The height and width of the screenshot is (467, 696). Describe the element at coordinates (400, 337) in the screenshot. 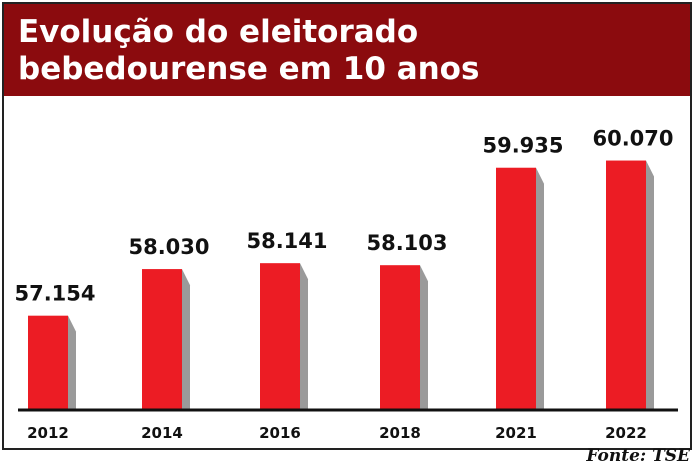

I see `bar-2018` at that location.